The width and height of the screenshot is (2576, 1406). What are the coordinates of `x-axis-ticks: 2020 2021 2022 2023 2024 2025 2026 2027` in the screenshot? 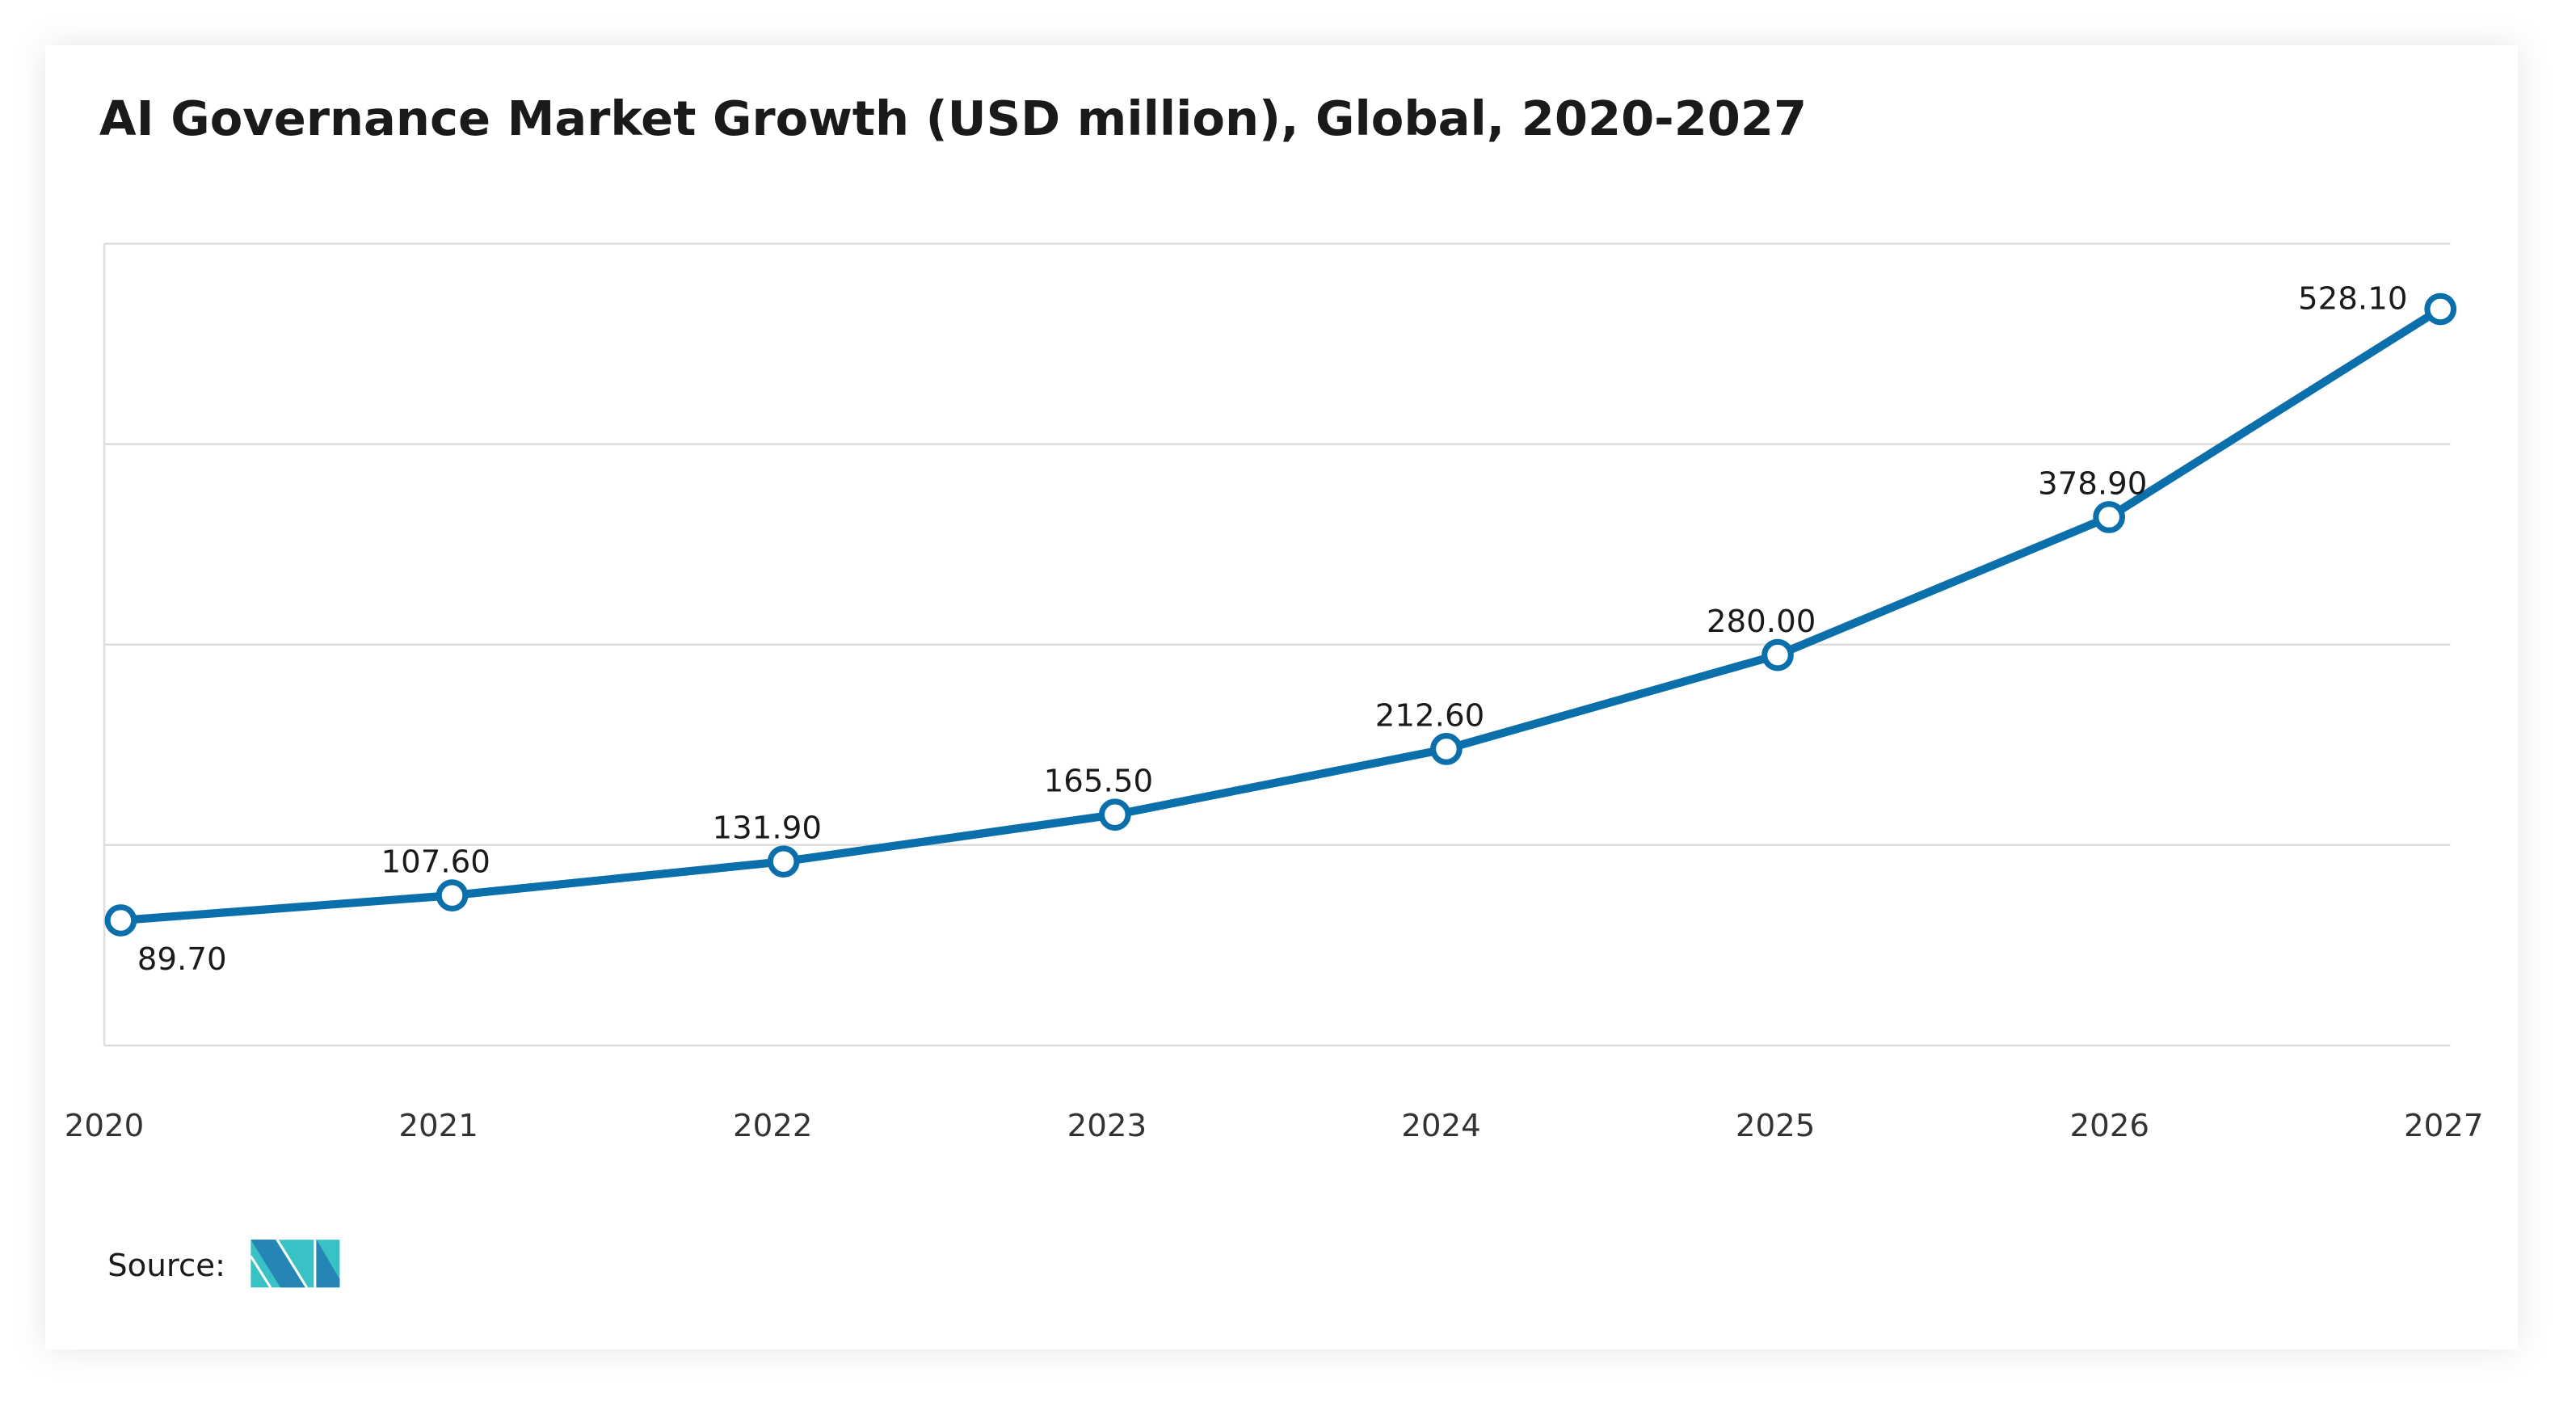 It's located at (1274, 1126).